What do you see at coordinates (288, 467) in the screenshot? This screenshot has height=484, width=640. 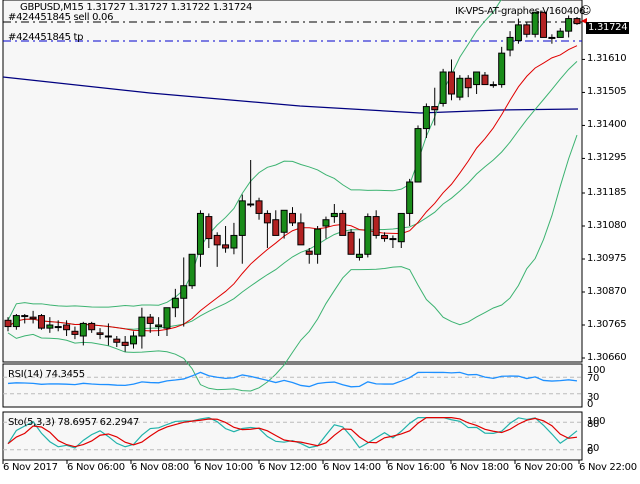 I see `time-tick: 6 Nov 12:00` at bounding box center [288, 467].